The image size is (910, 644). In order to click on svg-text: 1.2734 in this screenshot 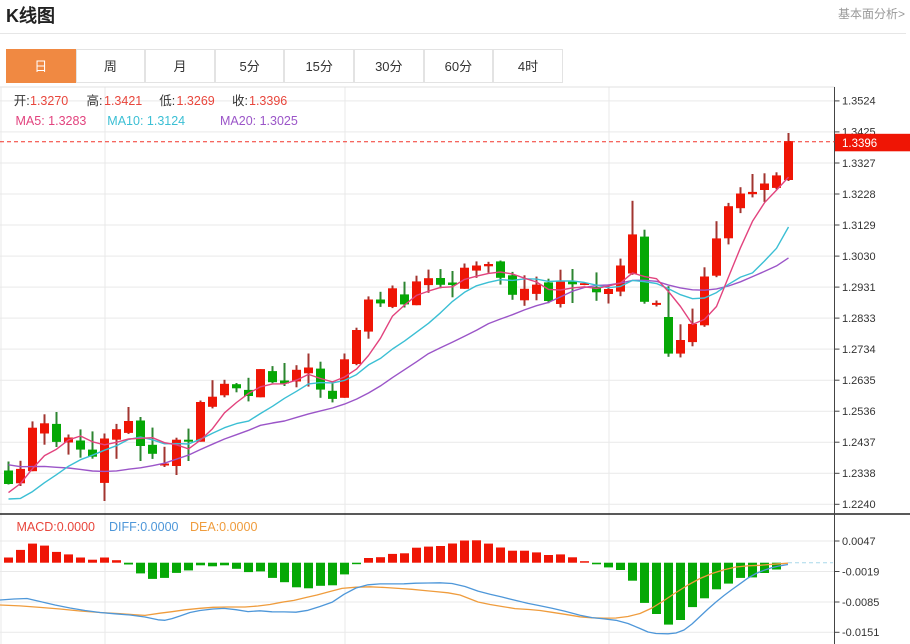, I will do `click(859, 350)`.